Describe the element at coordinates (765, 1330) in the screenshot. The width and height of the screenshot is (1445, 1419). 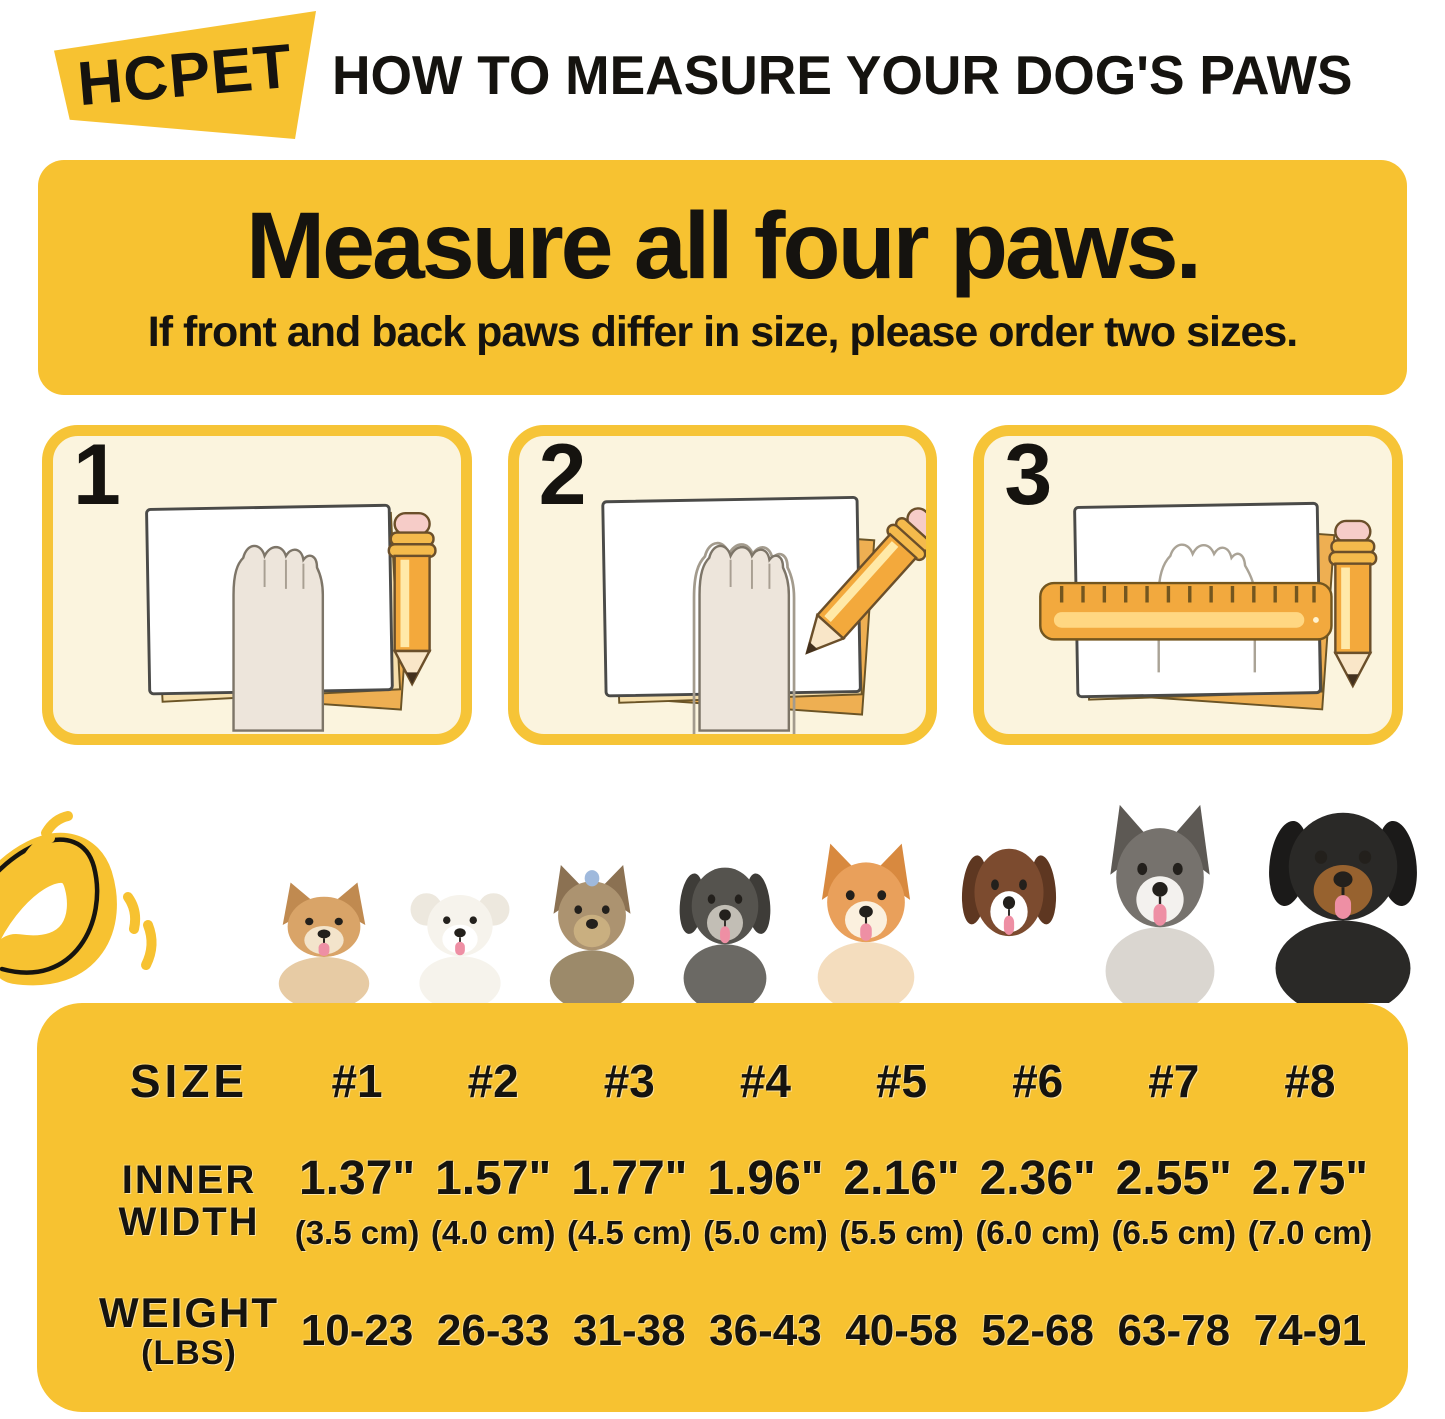
I see `weight-value: 36-43` at that location.